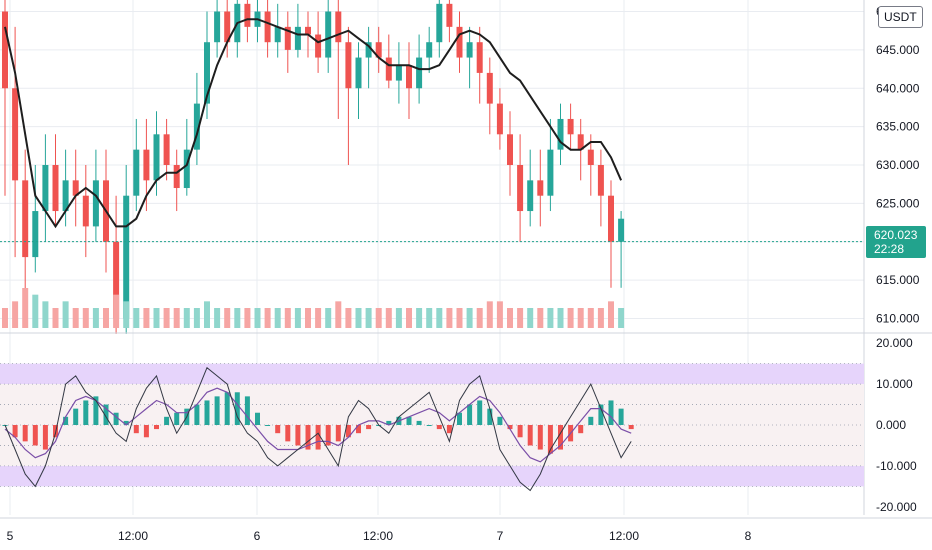 The image size is (932, 550). What do you see at coordinates (900, 17) in the screenshot?
I see `currency-badge: USDT` at bounding box center [900, 17].